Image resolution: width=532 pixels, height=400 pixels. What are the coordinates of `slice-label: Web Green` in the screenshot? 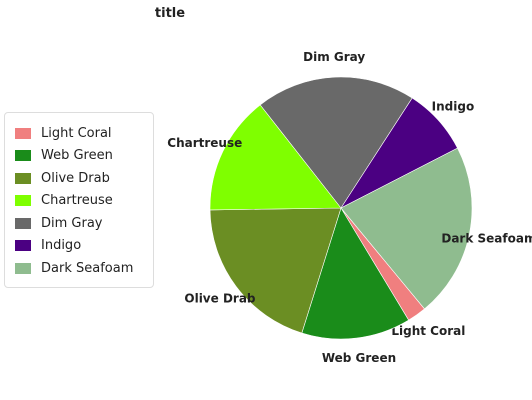 It's located at (359, 358).